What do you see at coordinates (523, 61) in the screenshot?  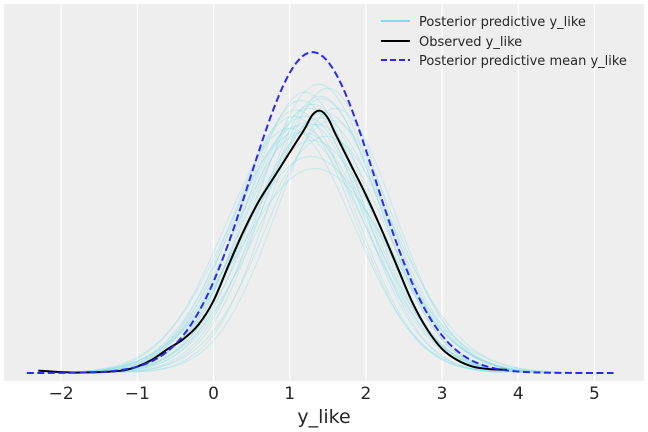 I see `legend-label-mean: Posterior predictive mean y_like` at bounding box center [523, 61].